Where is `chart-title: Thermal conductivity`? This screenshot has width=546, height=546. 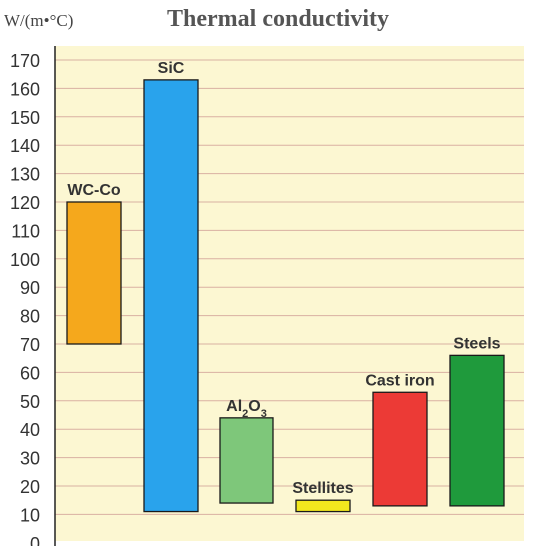
chart-title: Thermal conductivity is located at coordinates (278, 19).